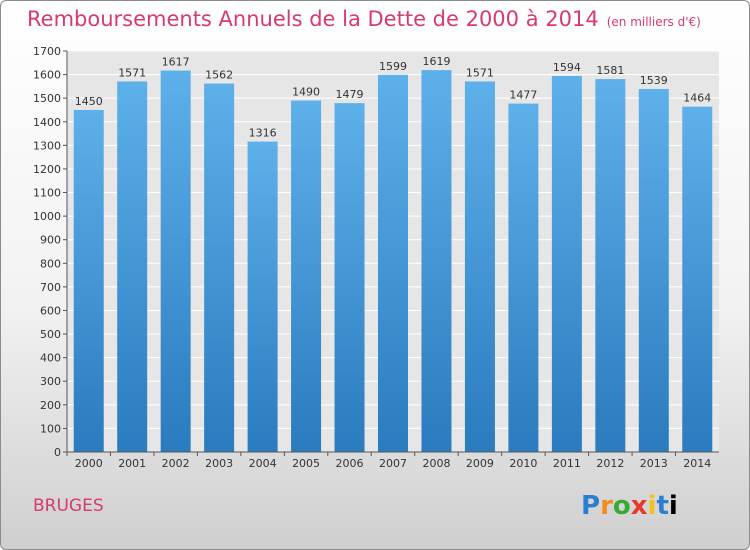 The width and height of the screenshot is (750, 550). Describe the element at coordinates (47, 122) in the screenshot. I see `y-tick-label: 1400` at that location.